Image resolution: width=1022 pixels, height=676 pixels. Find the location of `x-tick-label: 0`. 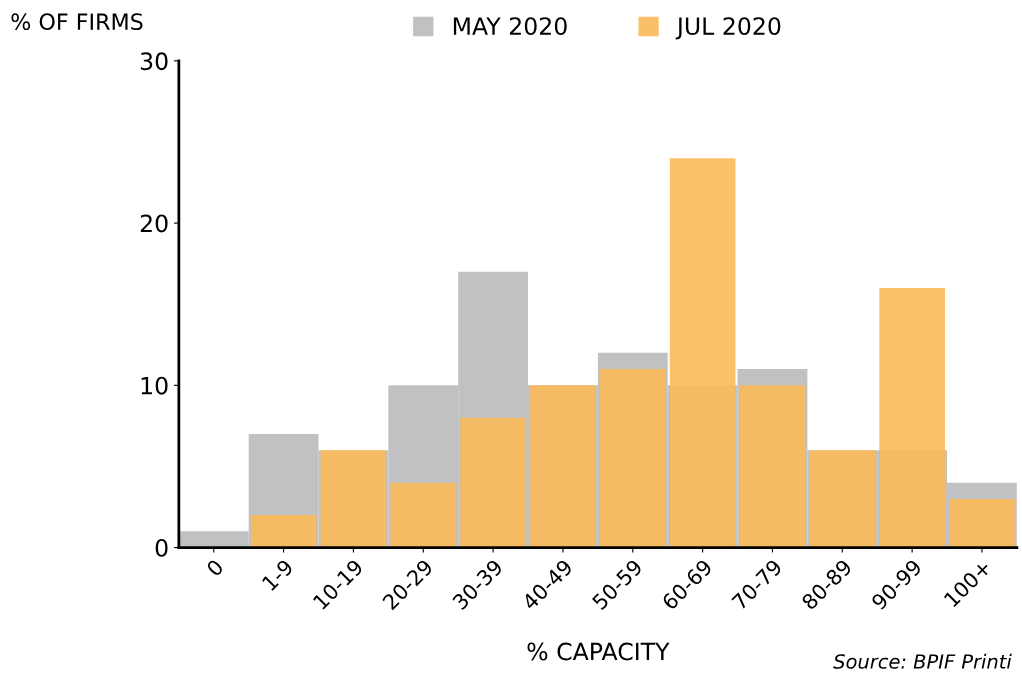

x-tick-label: 0 is located at coordinates (215, 568).